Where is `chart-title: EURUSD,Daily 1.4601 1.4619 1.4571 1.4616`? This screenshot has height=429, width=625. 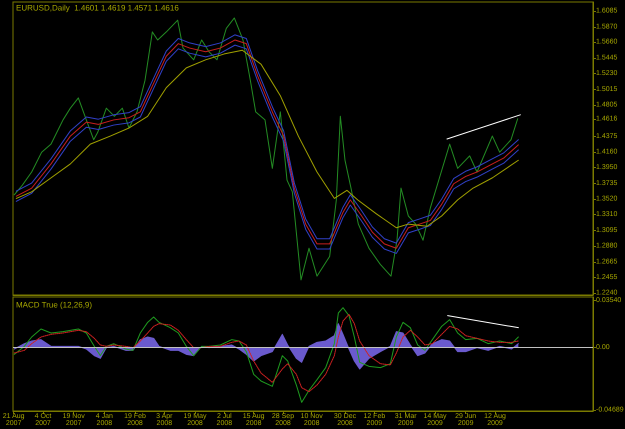
chart-title: EURUSD,Daily 1.4601 1.4619 1.4571 1.4616 is located at coordinates (98, 8).